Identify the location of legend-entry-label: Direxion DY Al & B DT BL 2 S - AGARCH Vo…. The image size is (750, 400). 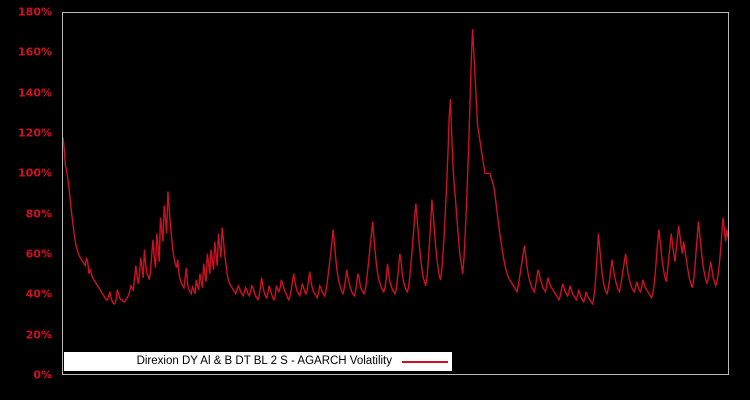
(264, 361).